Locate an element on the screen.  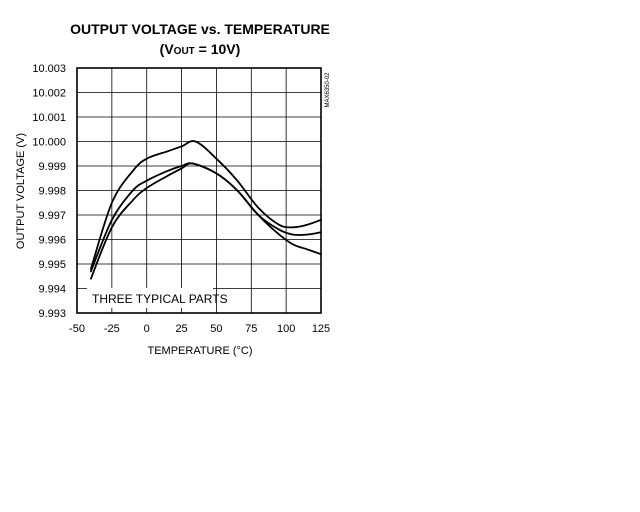
annotation-backdrop is located at coordinates (150, 298).